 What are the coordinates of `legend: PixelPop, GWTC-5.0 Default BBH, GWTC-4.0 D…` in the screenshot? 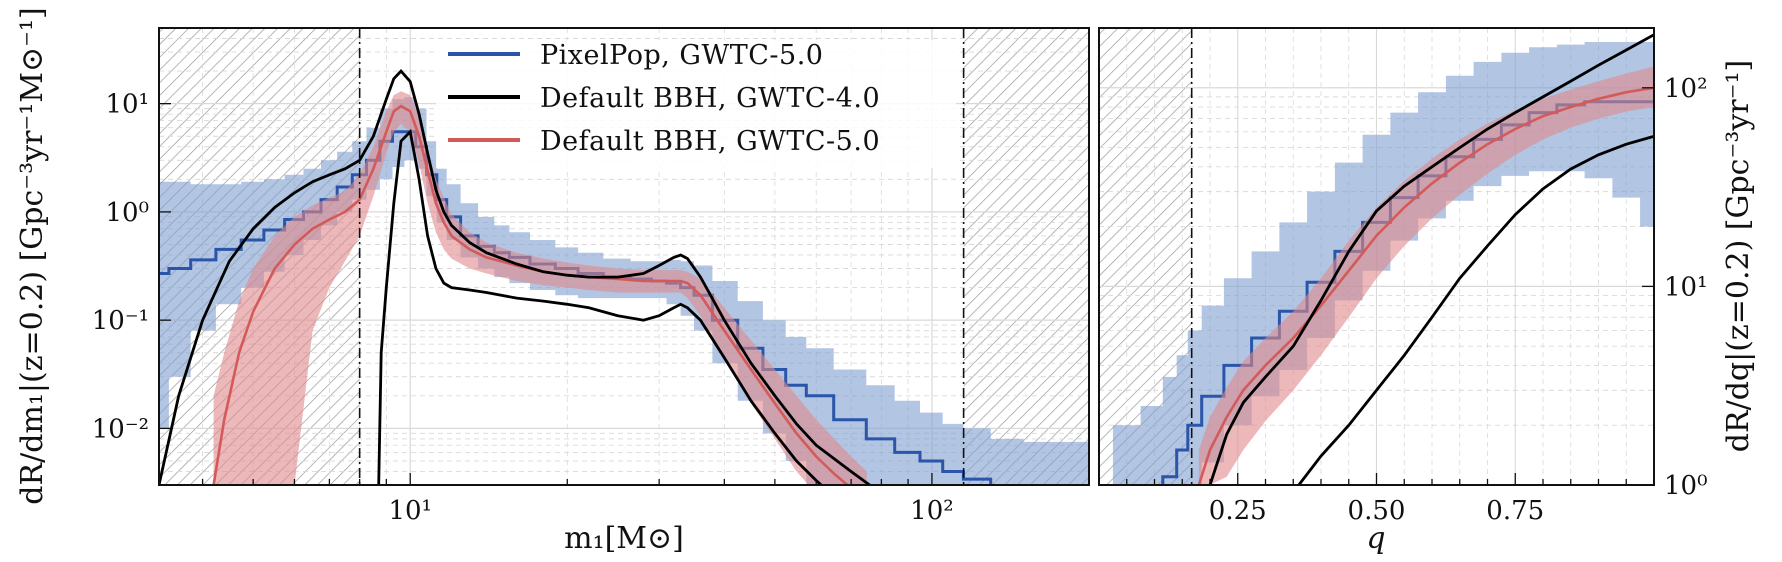 It's located at (696, 104).